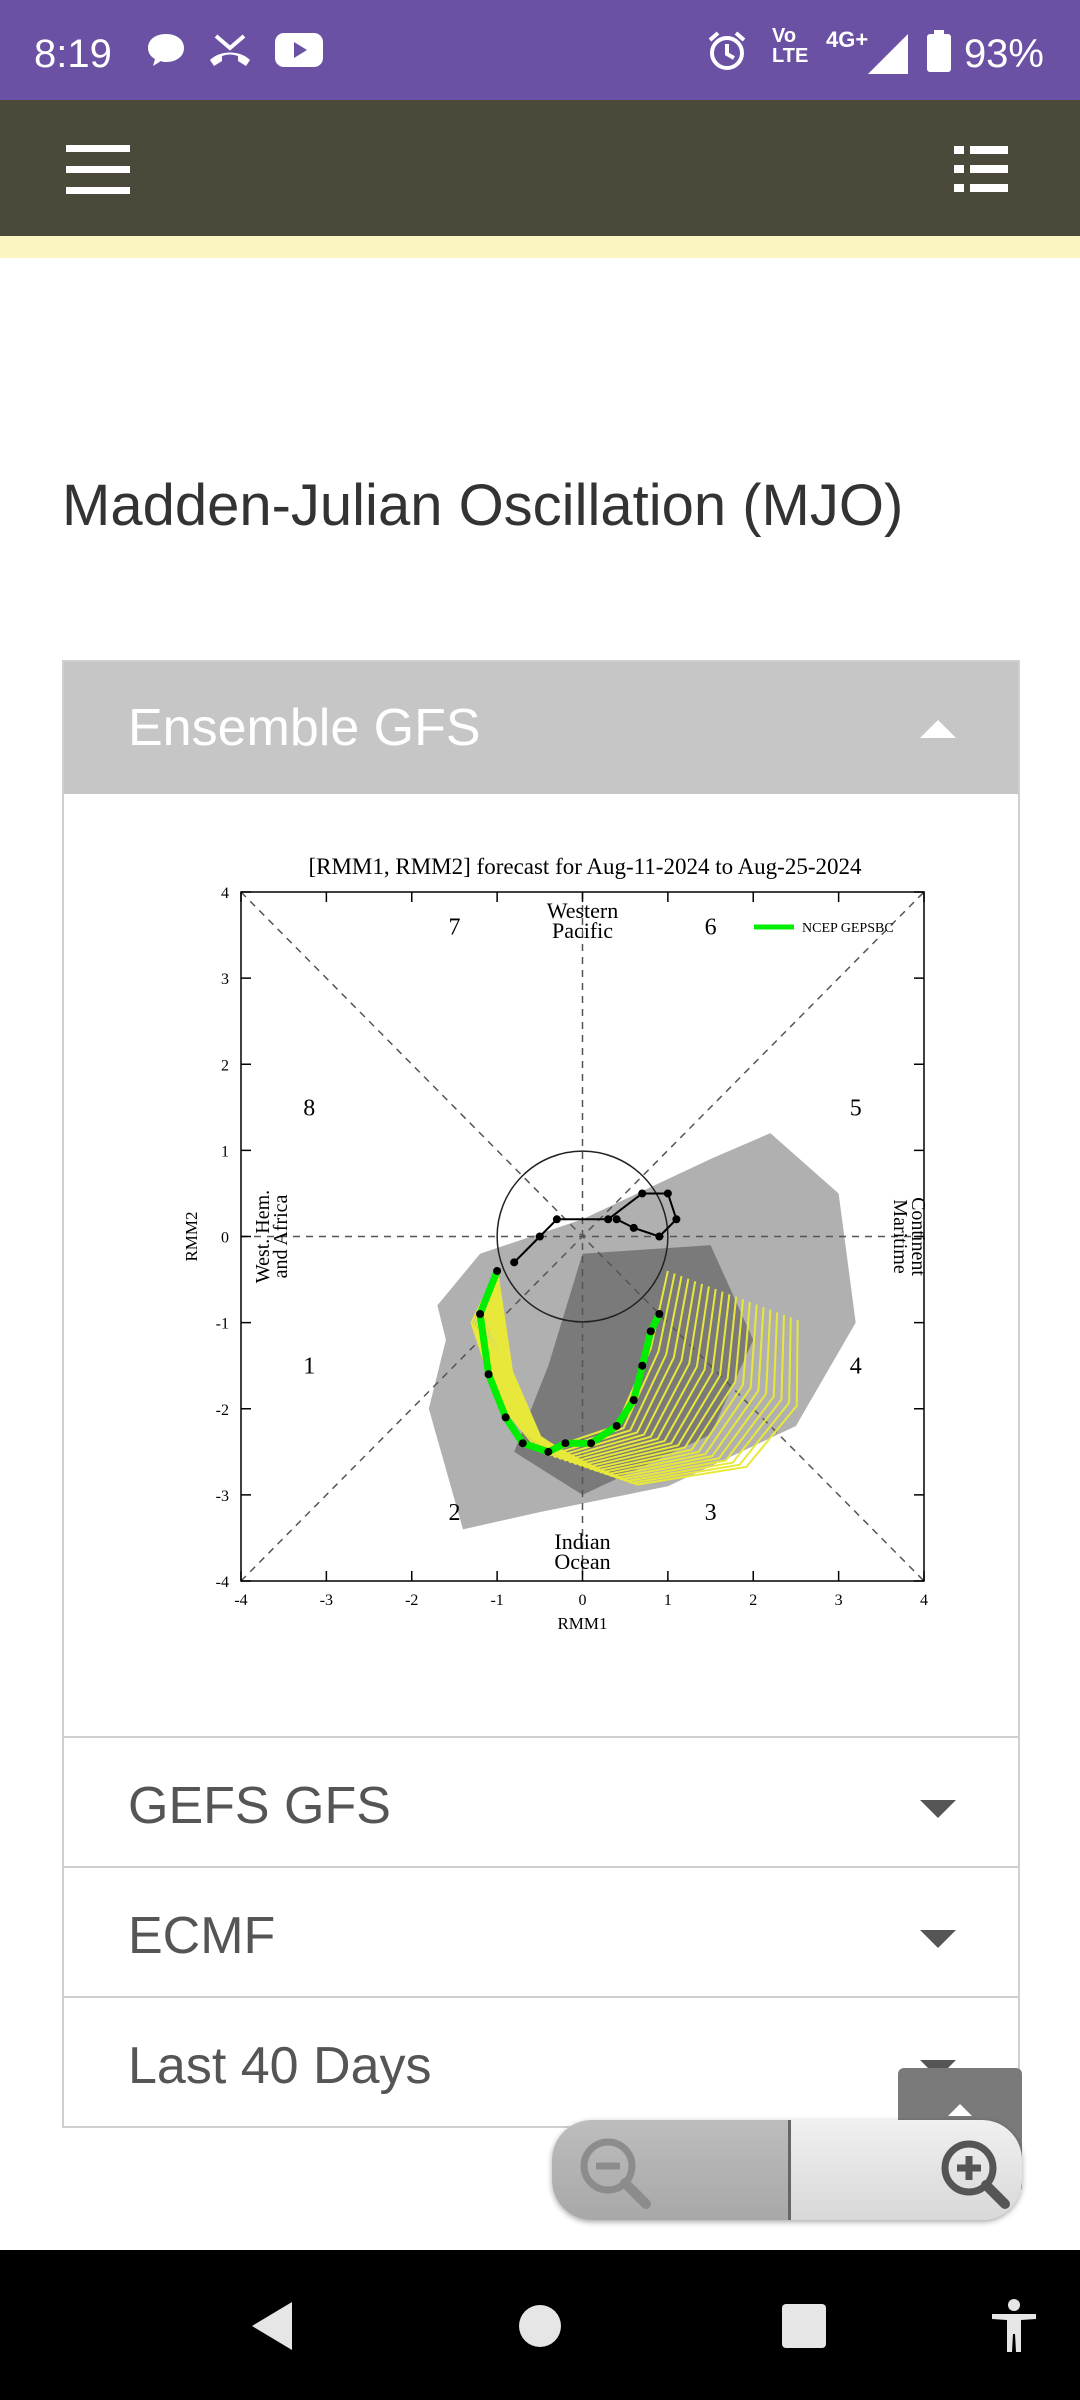 The width and height of the screenshot is (1080, 2400). What do you see at coordinates (454, 1513) in the screenshot?
I see `phase-label: 2` at bounding box center [454, 1513].